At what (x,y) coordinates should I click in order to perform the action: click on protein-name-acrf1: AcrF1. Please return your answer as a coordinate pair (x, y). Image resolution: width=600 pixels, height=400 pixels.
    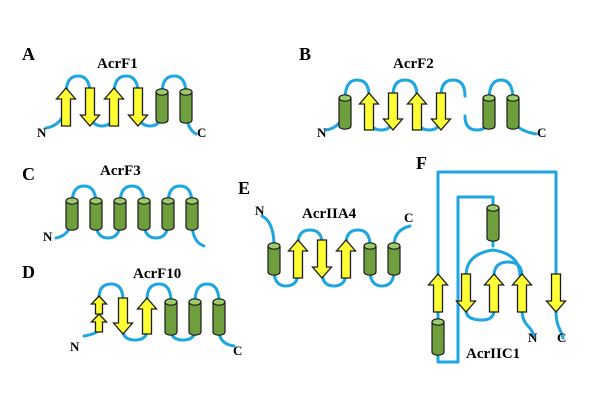
    Looking at the image, I should click on (117, 64).